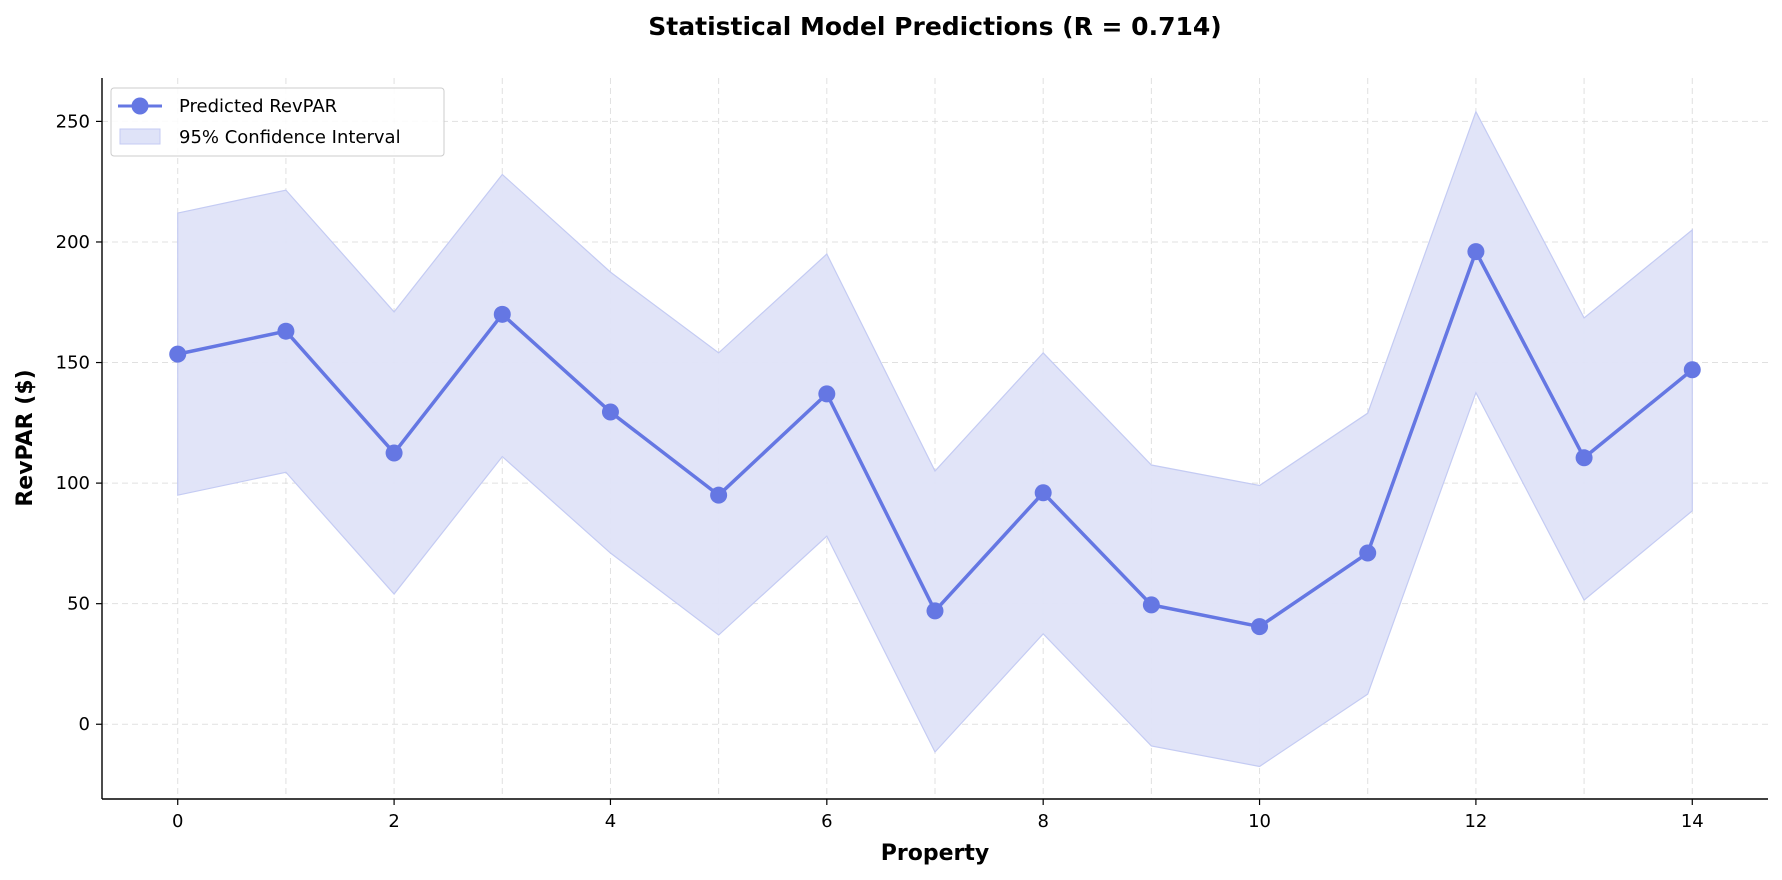 This screenshot has height=880, width=1782. What do you see at coordinates (258, 106) in the screenshot?
I see `legend-label-predicted: Predicted RevPAR` at bounding box center [258, 106].